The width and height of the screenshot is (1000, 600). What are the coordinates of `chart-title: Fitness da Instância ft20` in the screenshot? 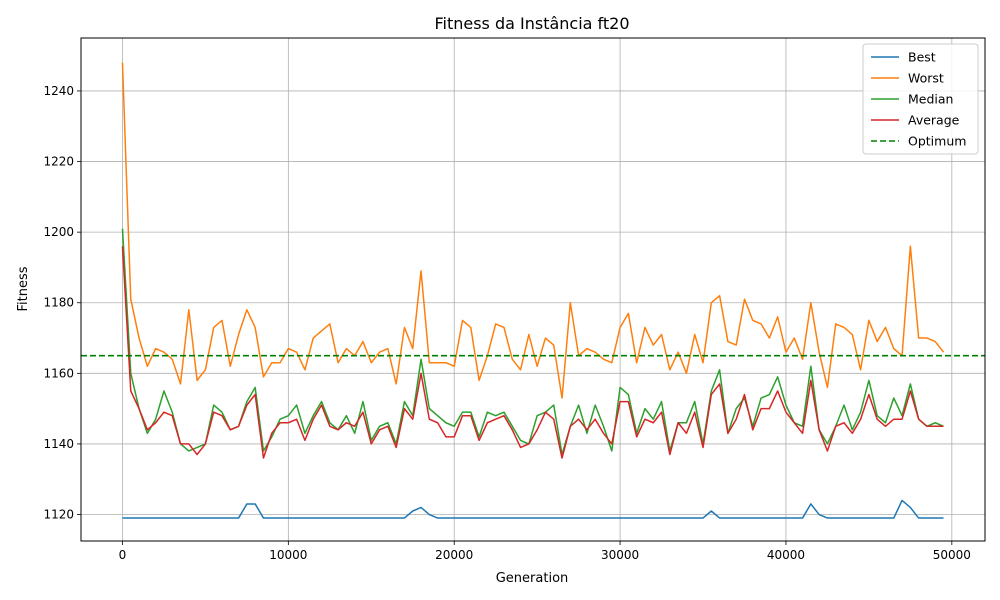 It's located at (531, 23).